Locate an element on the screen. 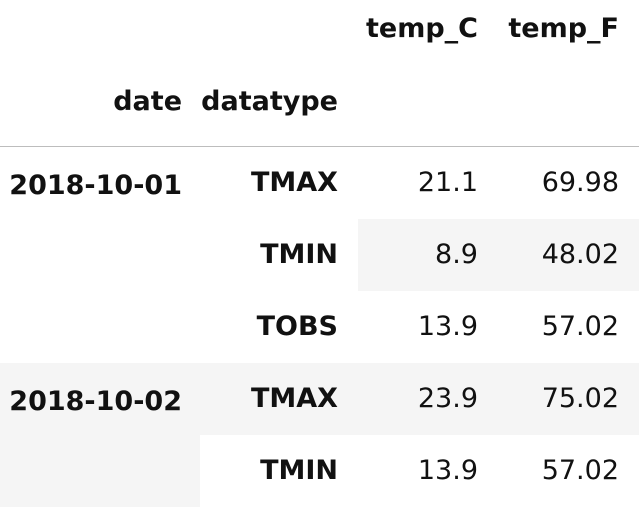 The image size is (639, 507). row-index-datatype: TOBS is located at coordinates (297, 326).